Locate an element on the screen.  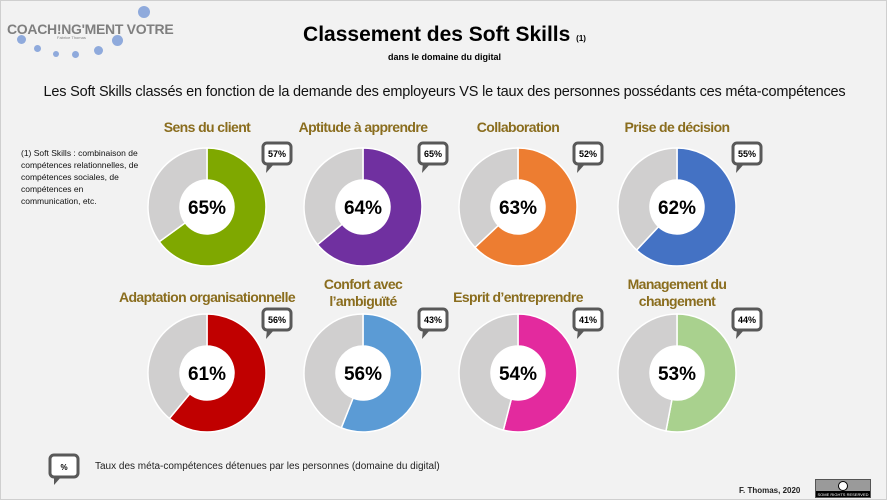
skill-card: Collaboration 63% 52% is located at coordinates (518, 193).